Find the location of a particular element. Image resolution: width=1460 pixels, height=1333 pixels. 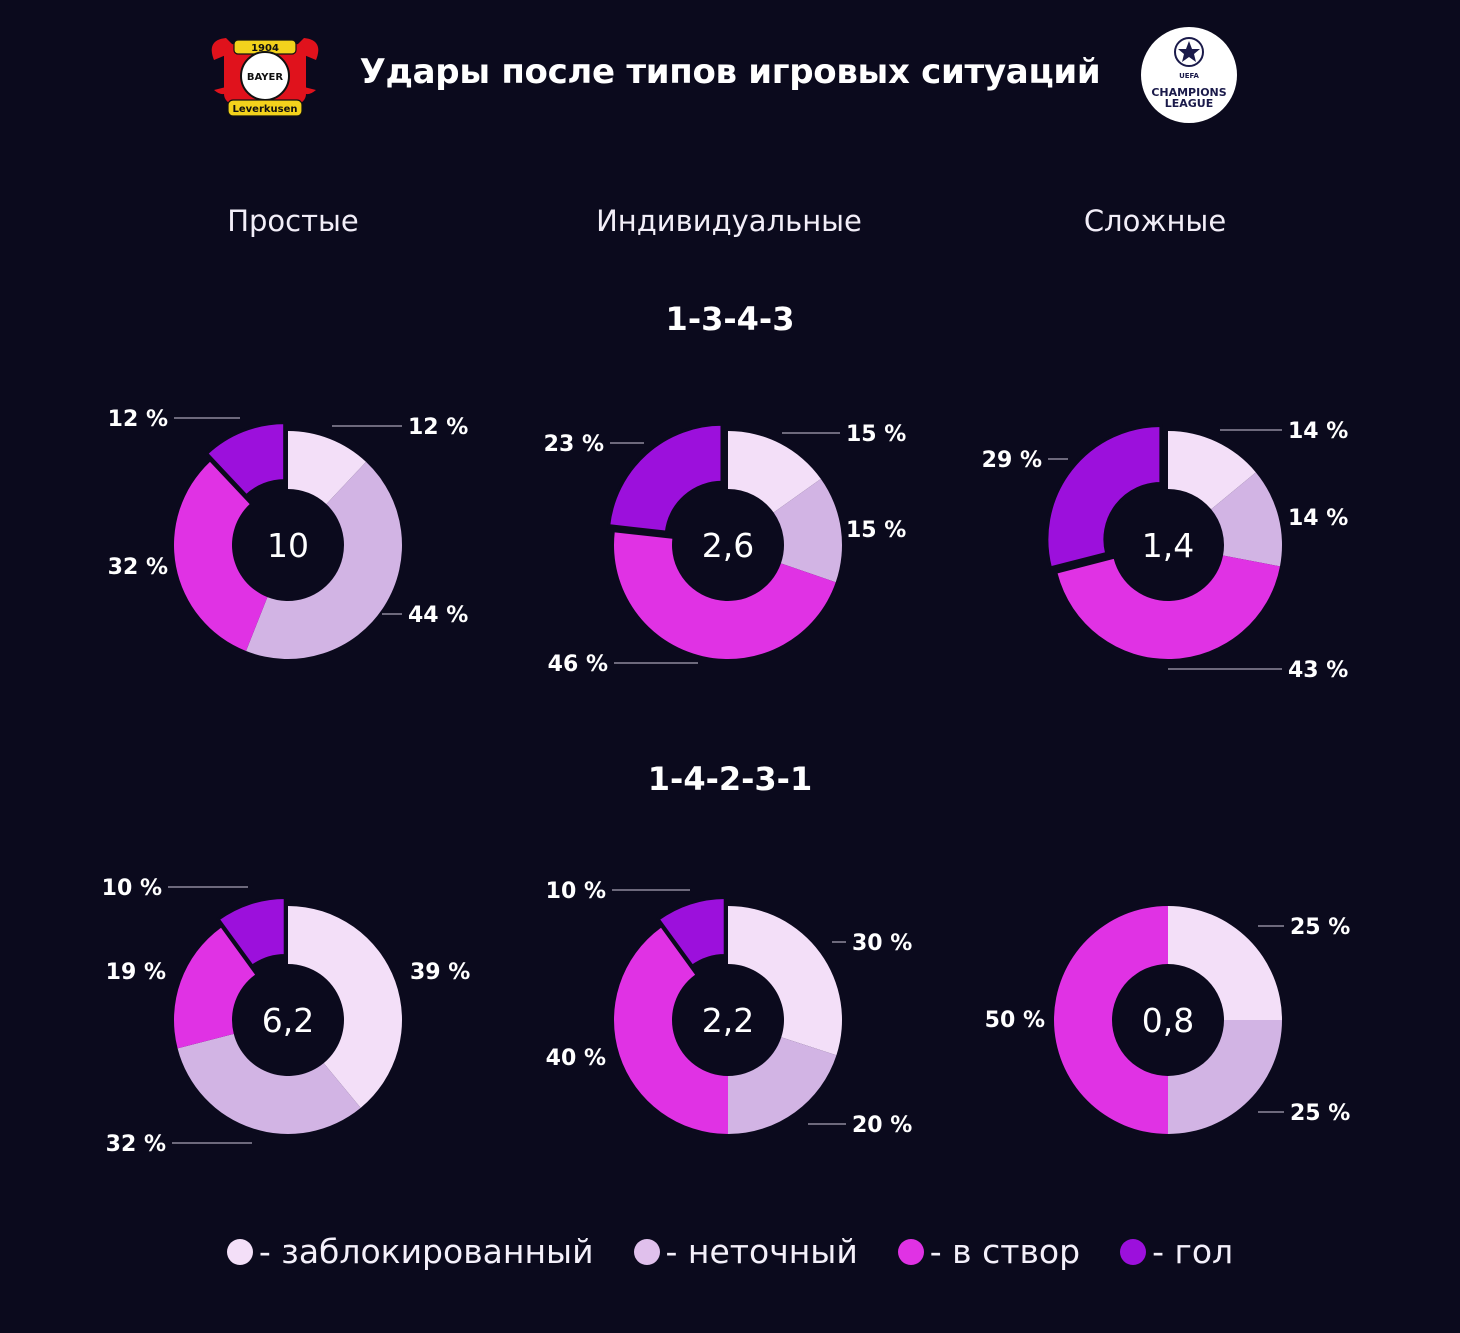

donut-3-label-on-target: 43 % is located at coordinates (1318, 670).